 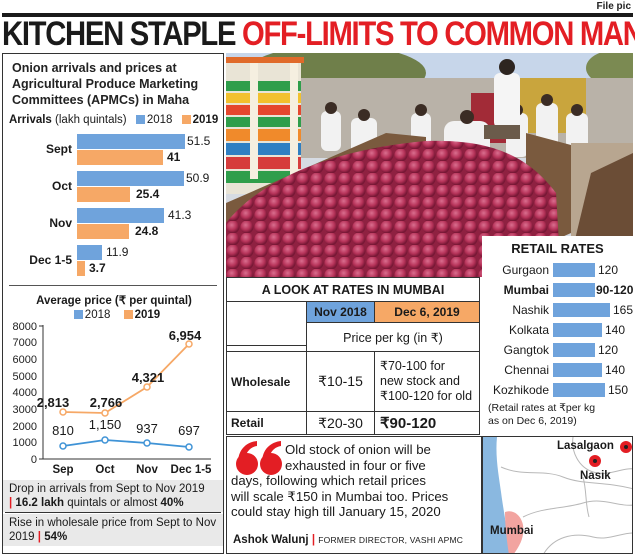 I want to click on svg-text: 697, so click(x=189, y=430).